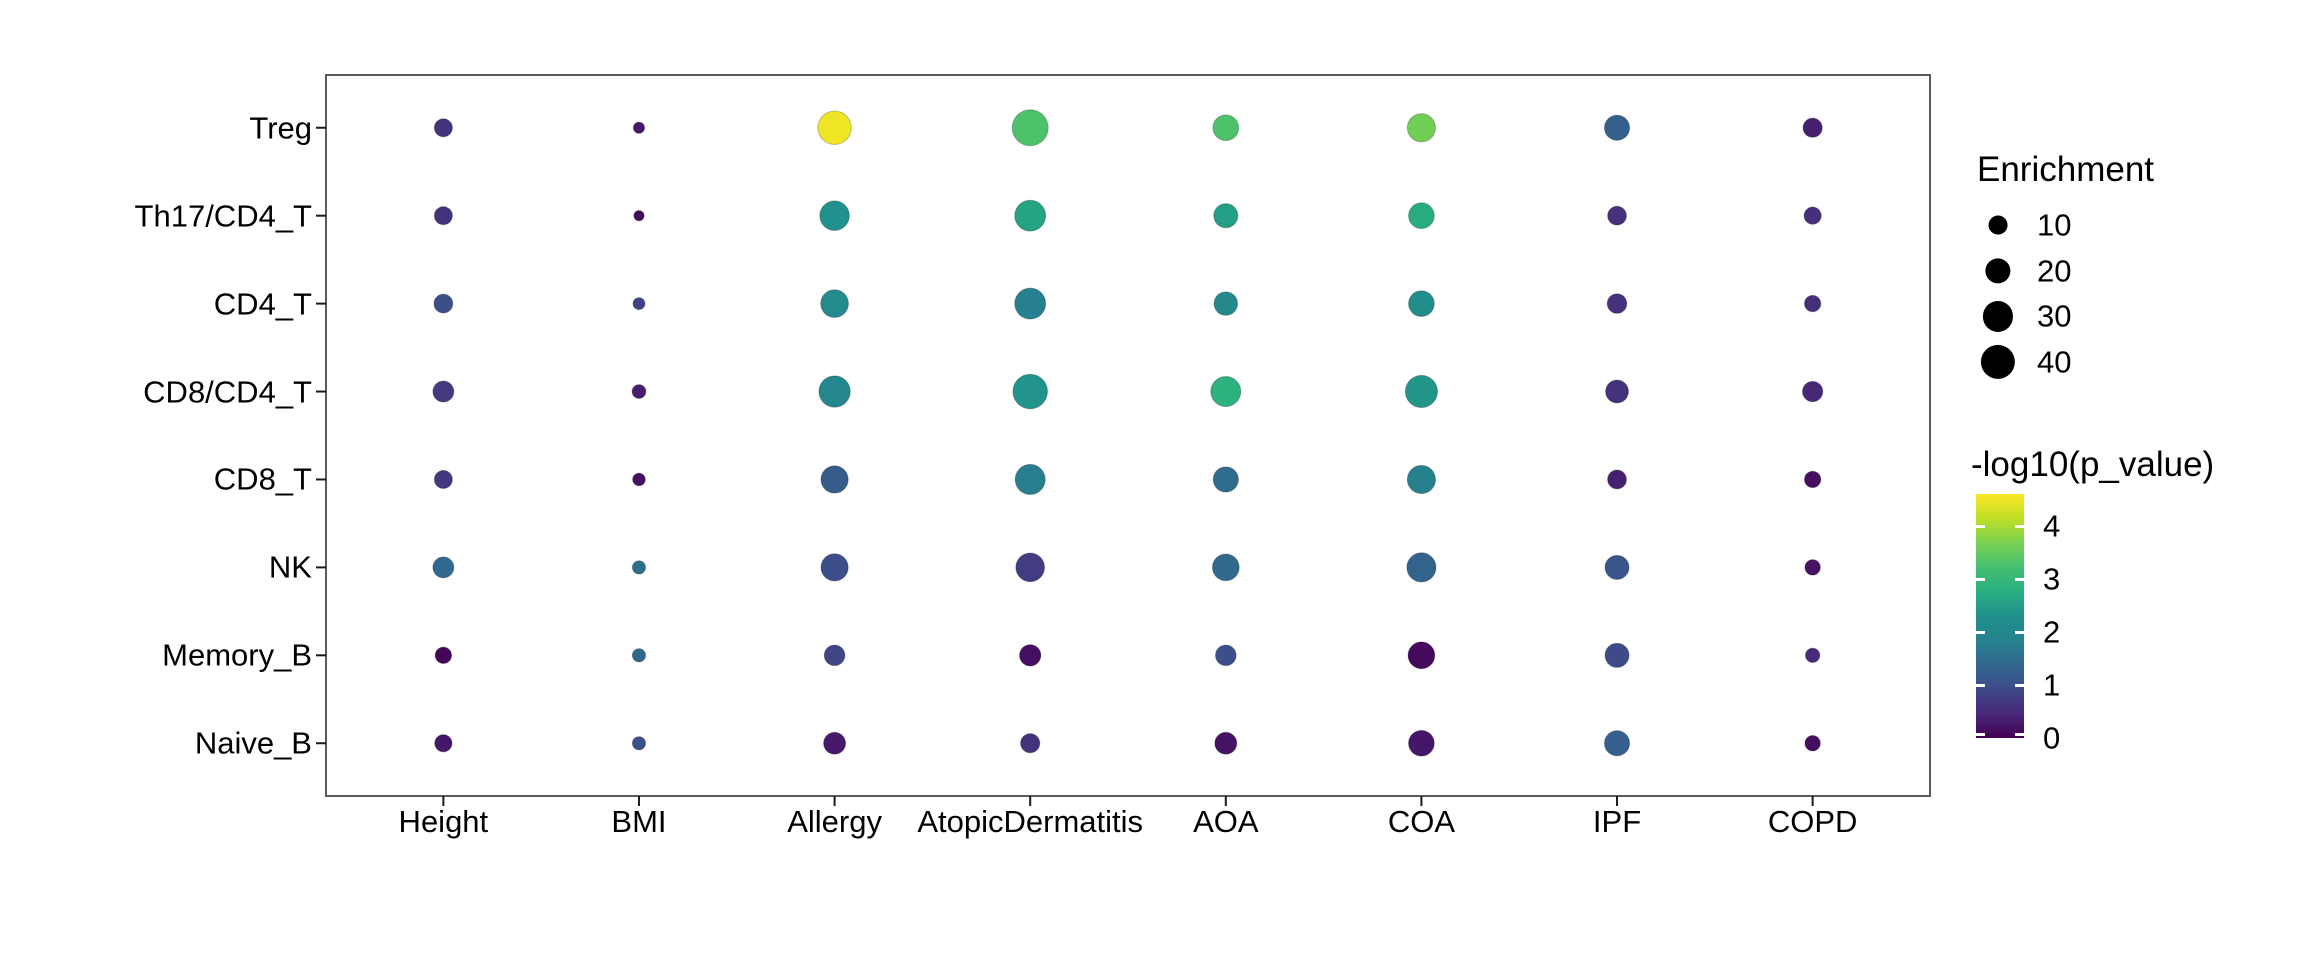 The width and height of the screenshot is (2304, 960). Describe the element at coordinates (2054, 271) in the screenshot. I see `size-legend-value: 20` at that location.